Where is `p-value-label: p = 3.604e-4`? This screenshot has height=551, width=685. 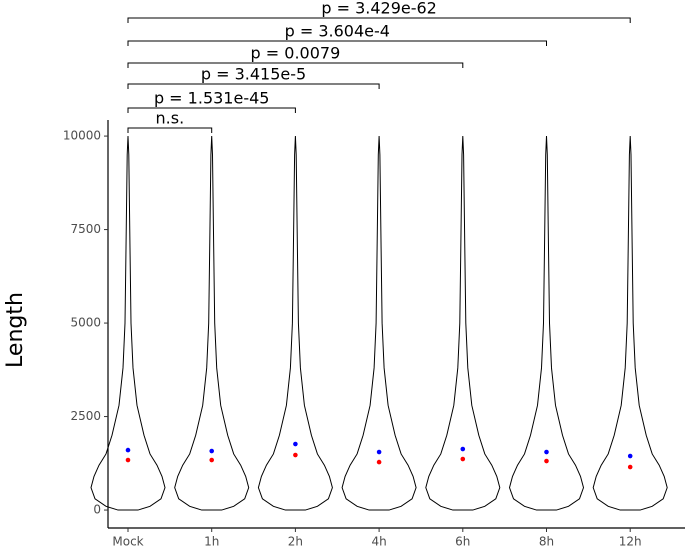 p-value-label: p = 3.604e-4 is located at coordinates (337, 31).